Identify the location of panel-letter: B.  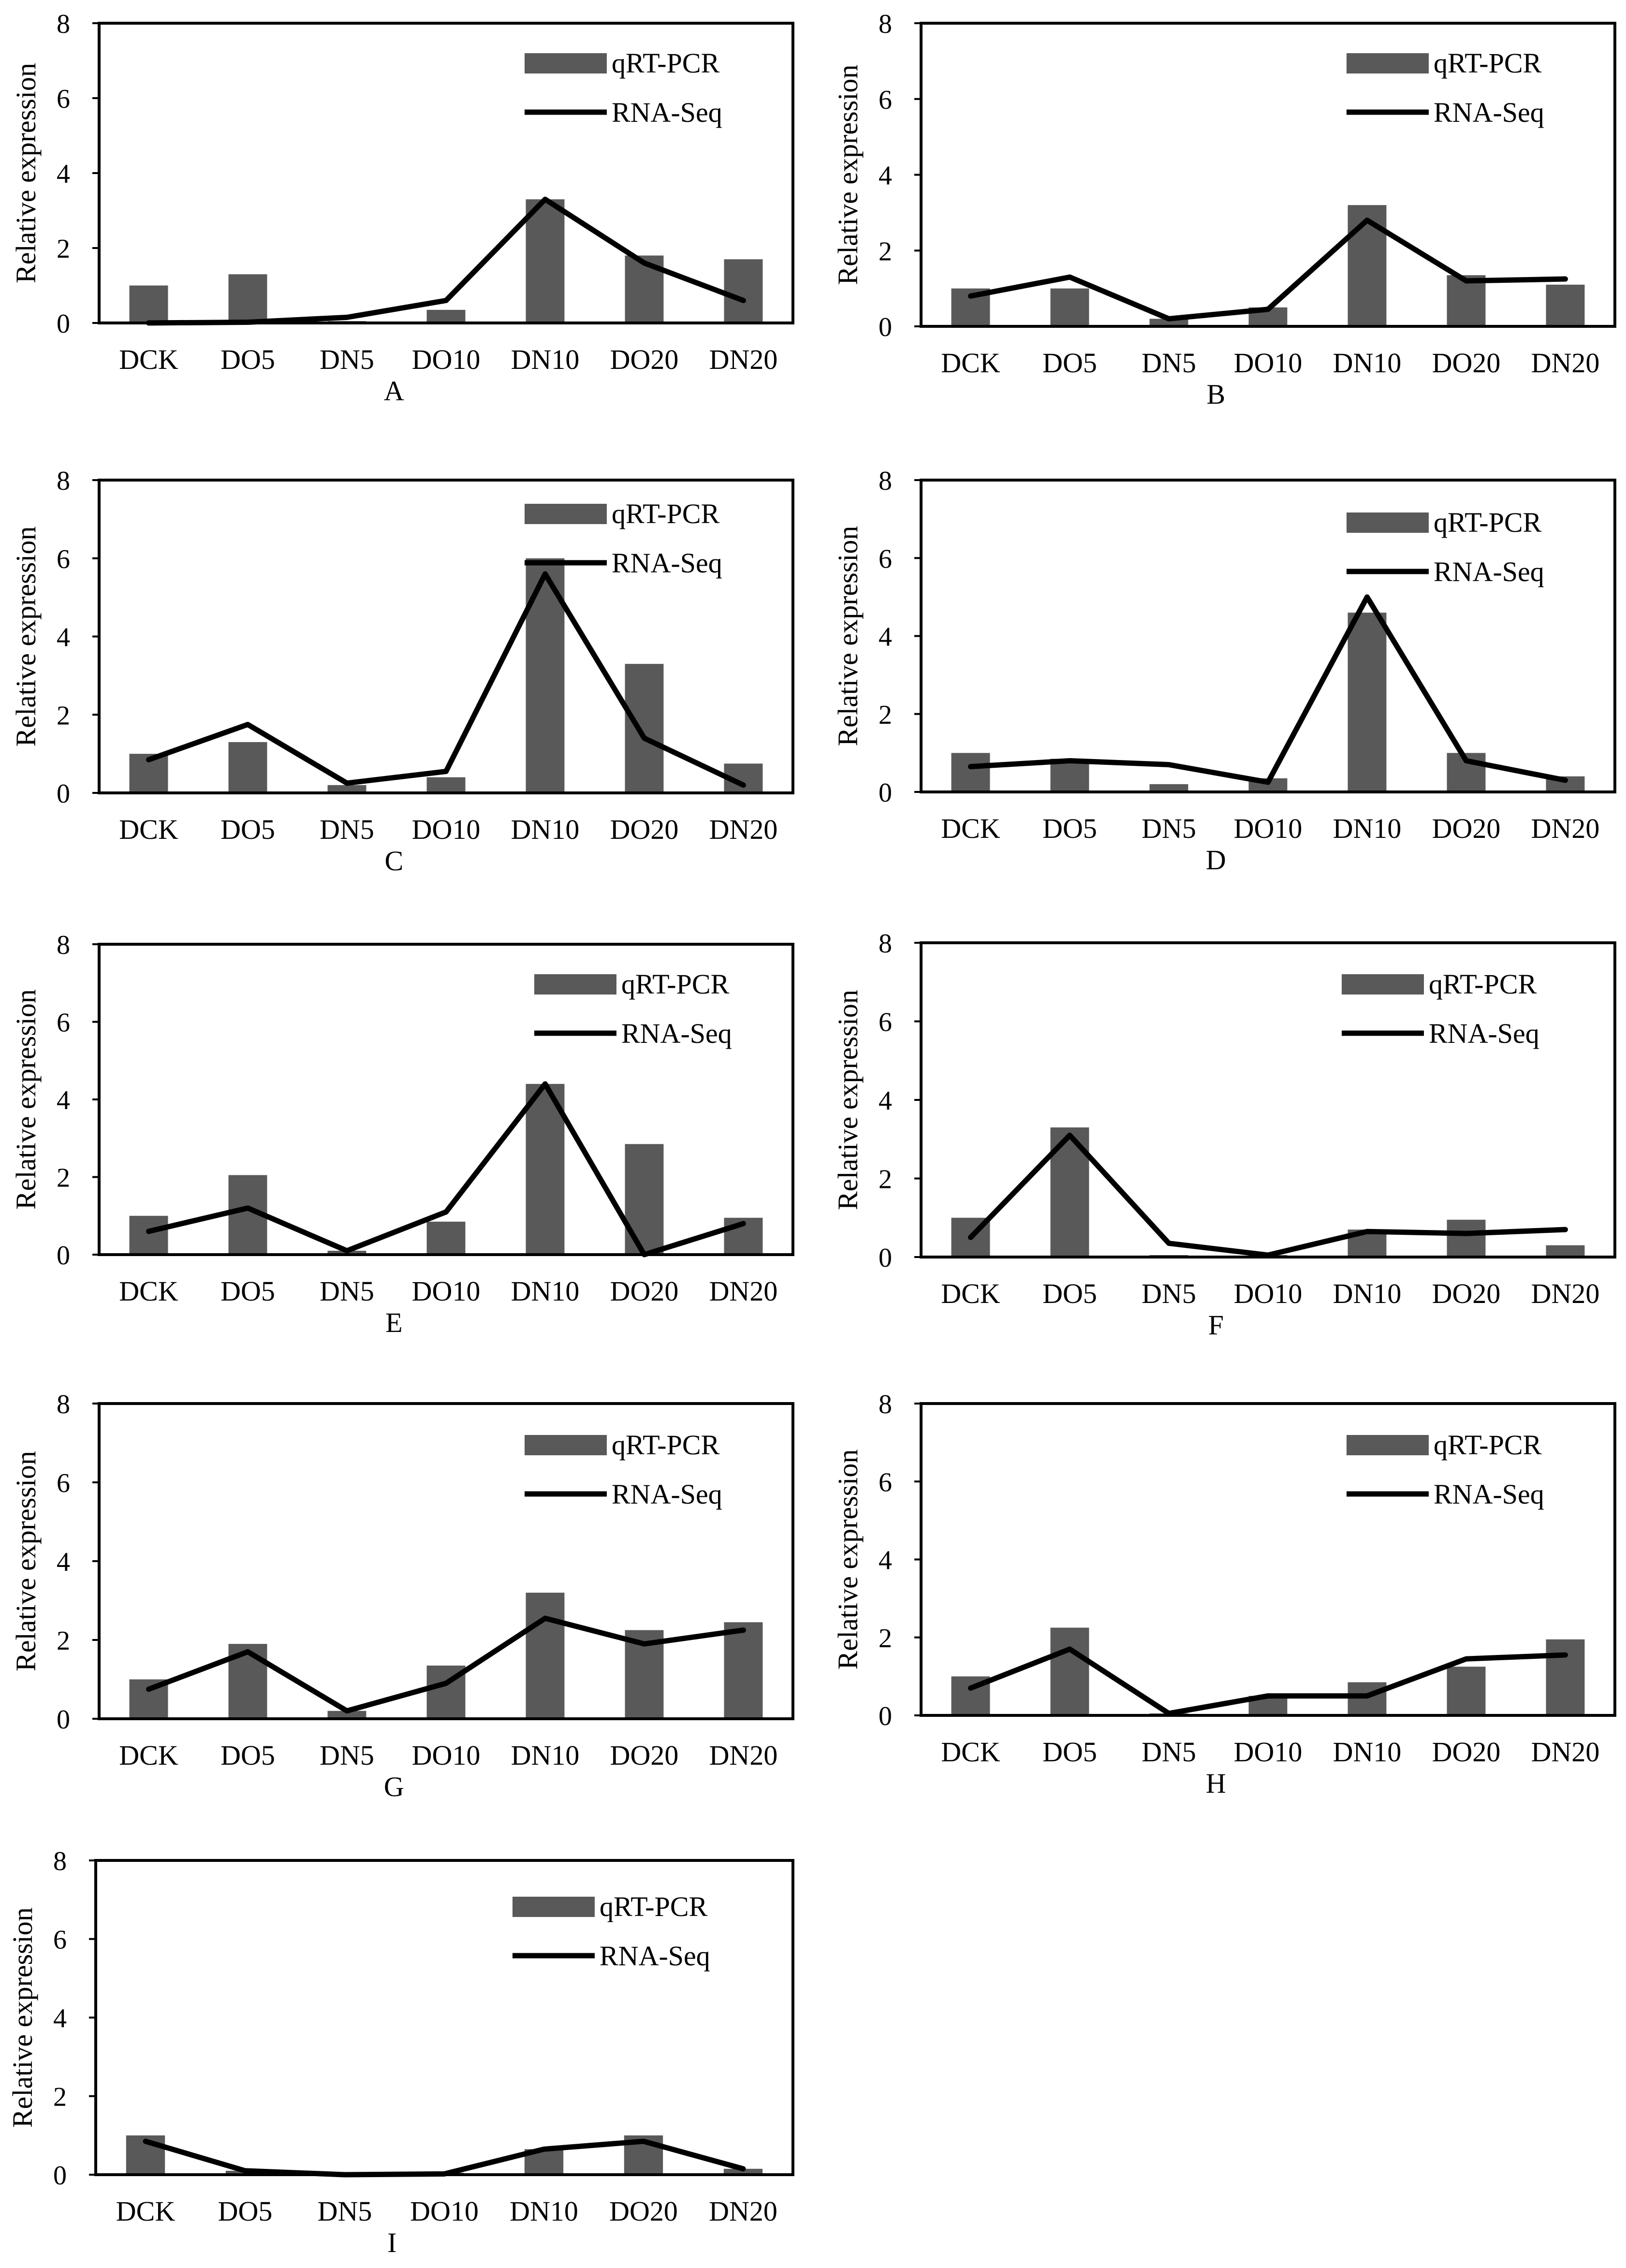
(1216, 394).